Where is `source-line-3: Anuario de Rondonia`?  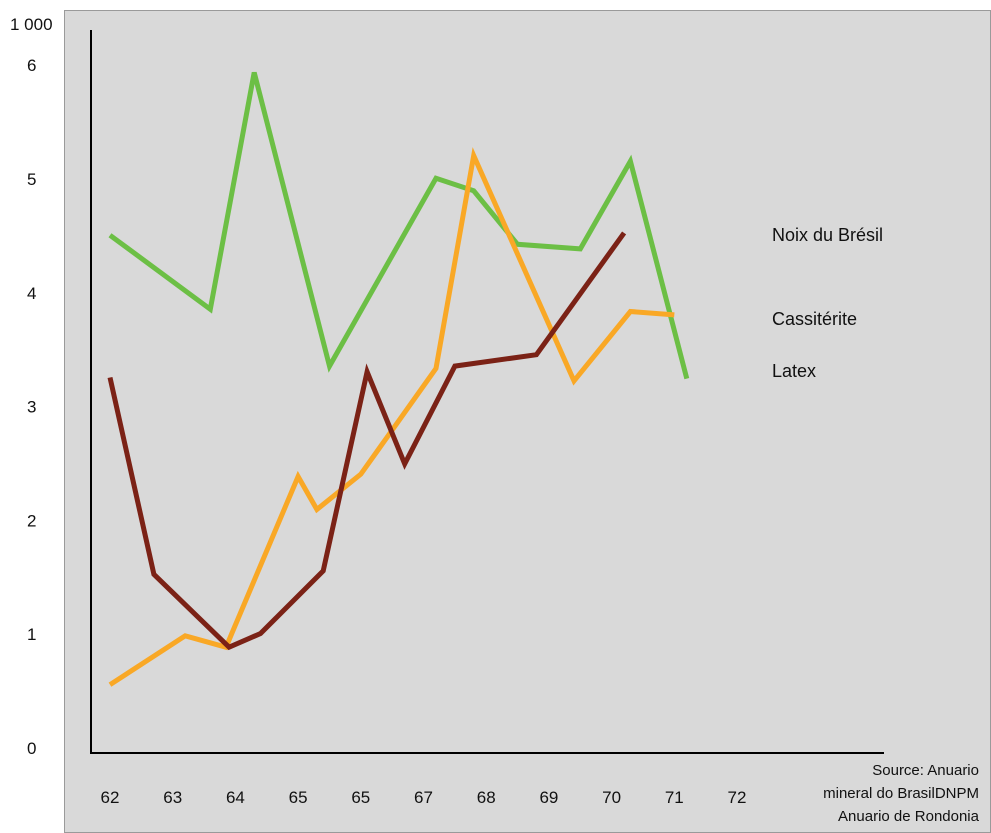
source-line-3: Anuario de Rondonia is located at coordinates (909, 816).